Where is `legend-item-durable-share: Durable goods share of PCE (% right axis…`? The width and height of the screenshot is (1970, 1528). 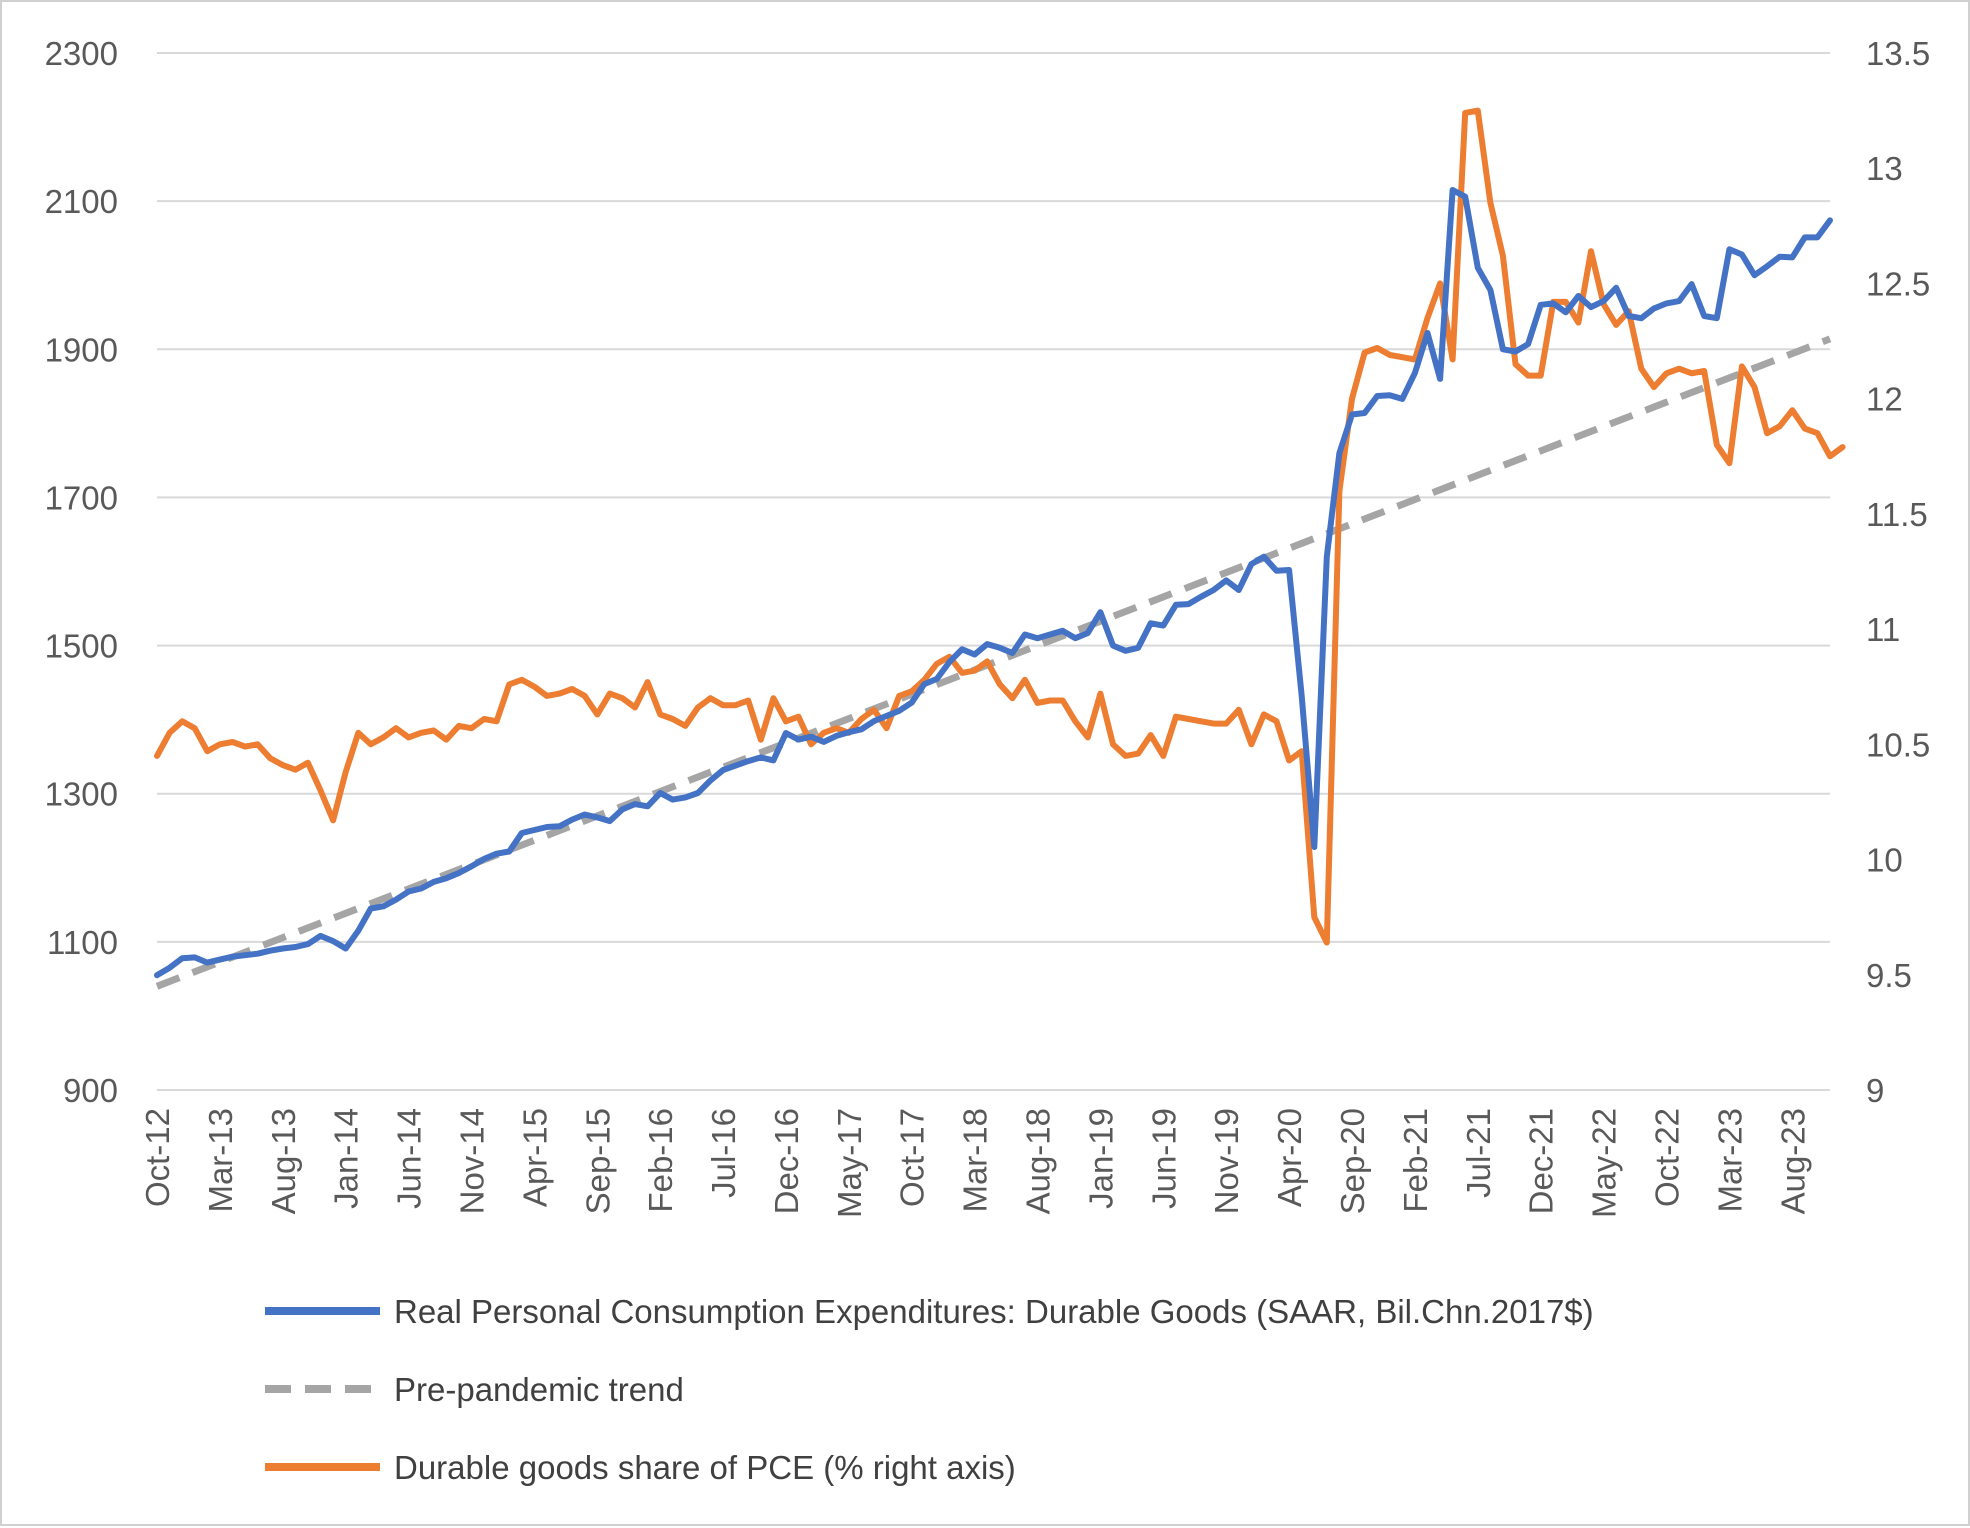 legend-item-durable-share: Durable goods share of PCE (% right axis… is located at coordinates (640, 1467).